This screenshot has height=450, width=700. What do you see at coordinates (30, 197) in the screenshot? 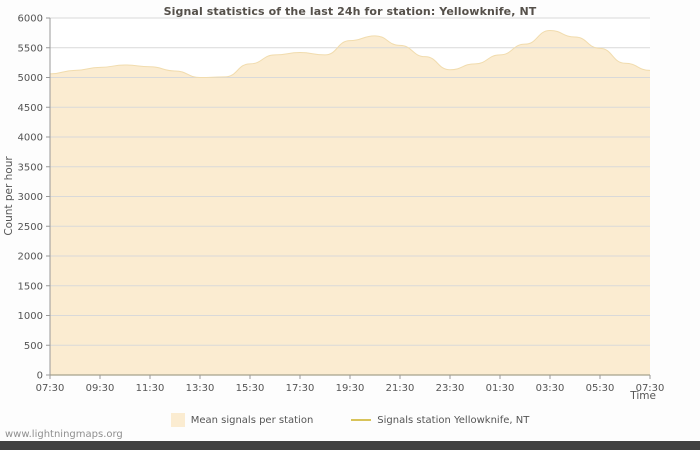
I see `svg-text: 3000` at bounding box center [30, 197].